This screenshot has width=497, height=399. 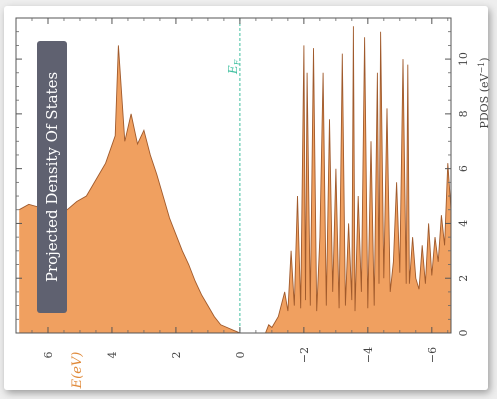 I want to click on x-tick-label: −2, so click(x=304, y=355).